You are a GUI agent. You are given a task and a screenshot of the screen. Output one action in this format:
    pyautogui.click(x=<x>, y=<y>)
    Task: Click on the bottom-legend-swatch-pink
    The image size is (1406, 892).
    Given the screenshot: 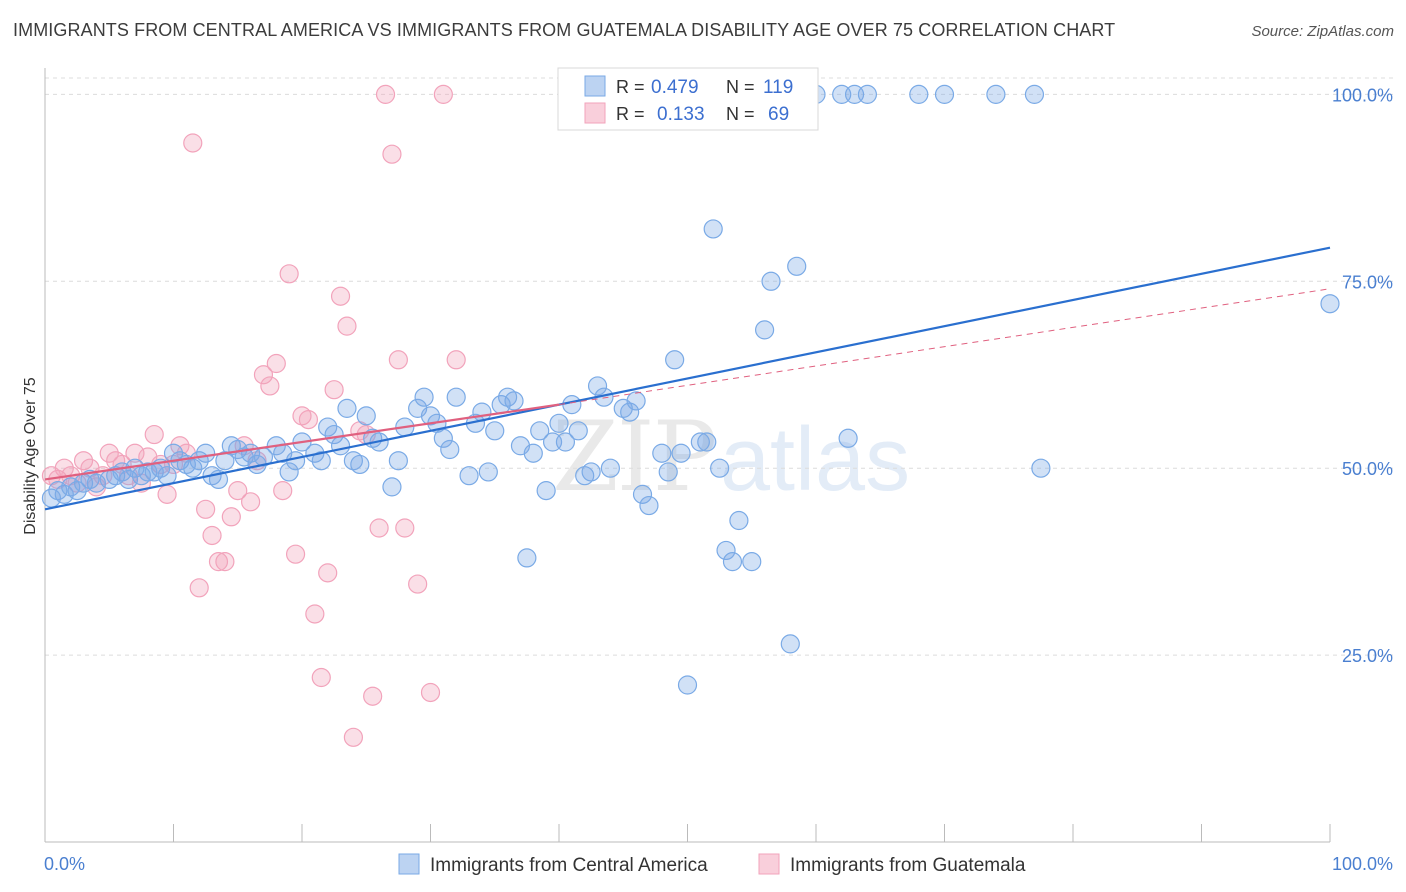 What is the action you would take?
    pyautogui.click(x=769, y=864)
    